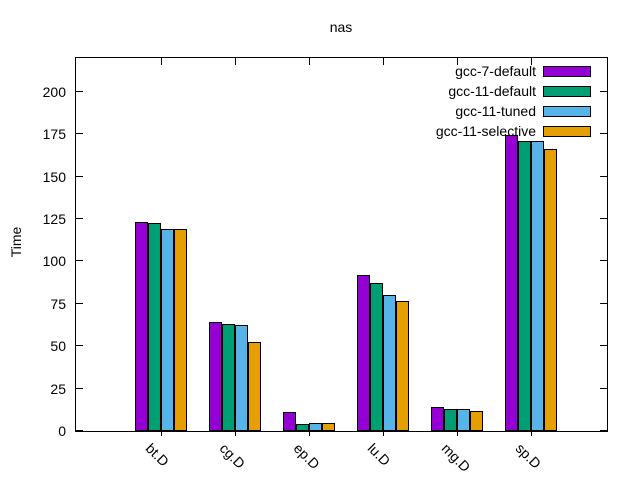 This screenshot has height=480, width=640. I want to click on y-tick-label: 125, so click(54, 219).